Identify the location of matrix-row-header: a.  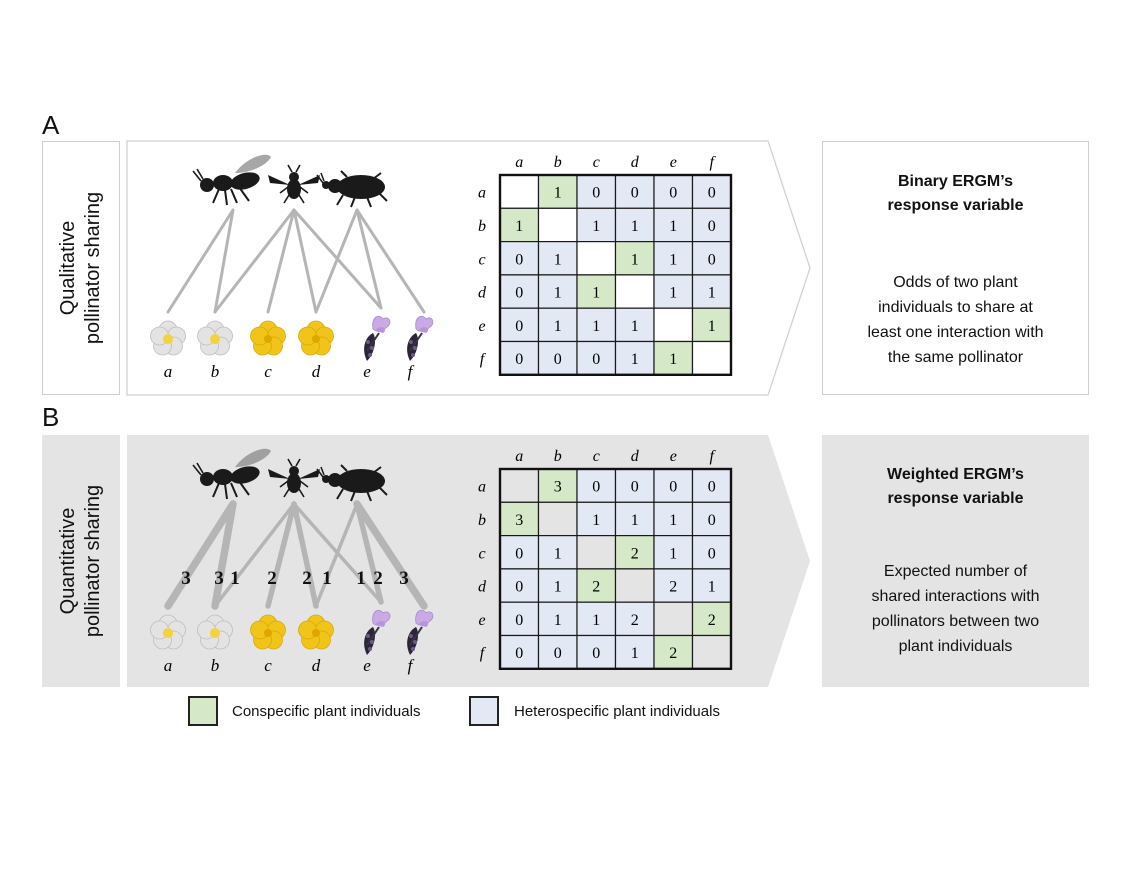
(482, 193).